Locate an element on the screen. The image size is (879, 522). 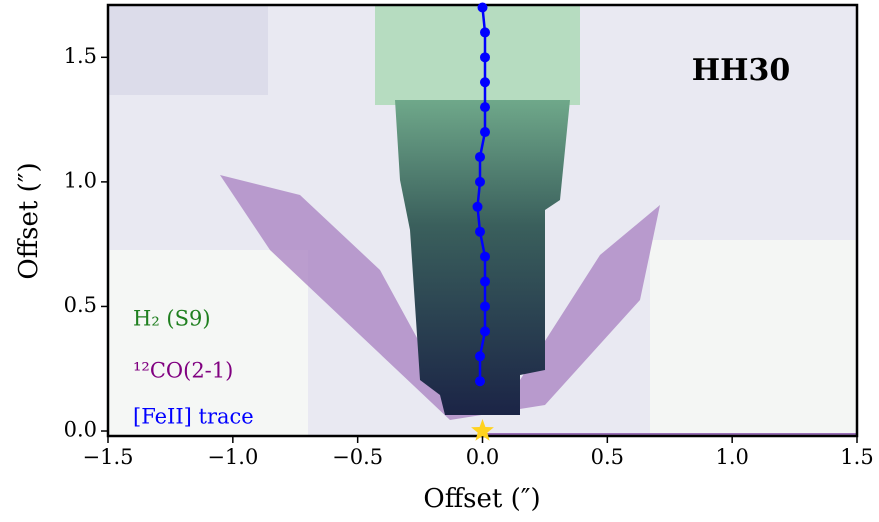
annotation: H₂ (S9) is located at coordinates (172, 319).